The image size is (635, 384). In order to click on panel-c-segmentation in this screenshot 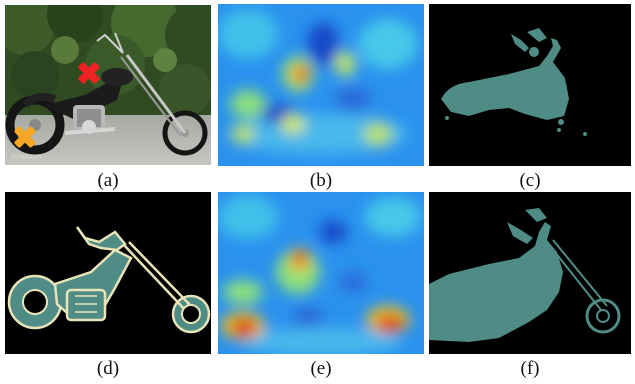, I will do `click(530, 85)`.